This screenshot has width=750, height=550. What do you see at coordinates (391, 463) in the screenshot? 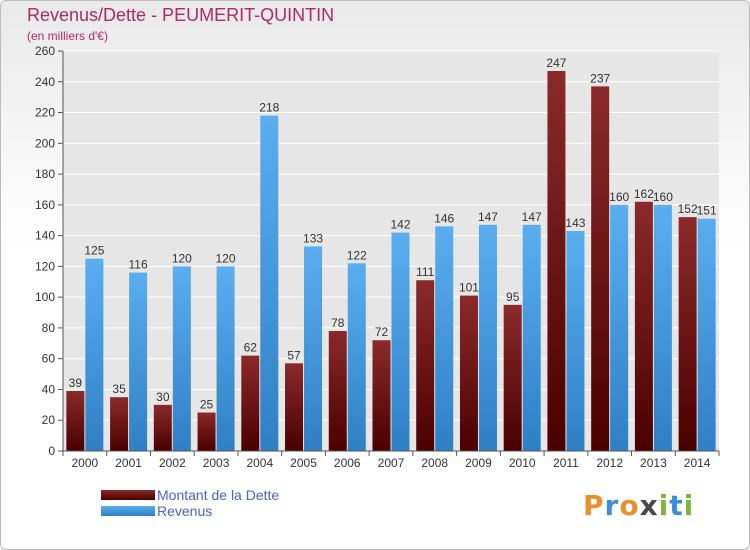
I see `x-tick-label: 2007` at bounding box center [391, 463].